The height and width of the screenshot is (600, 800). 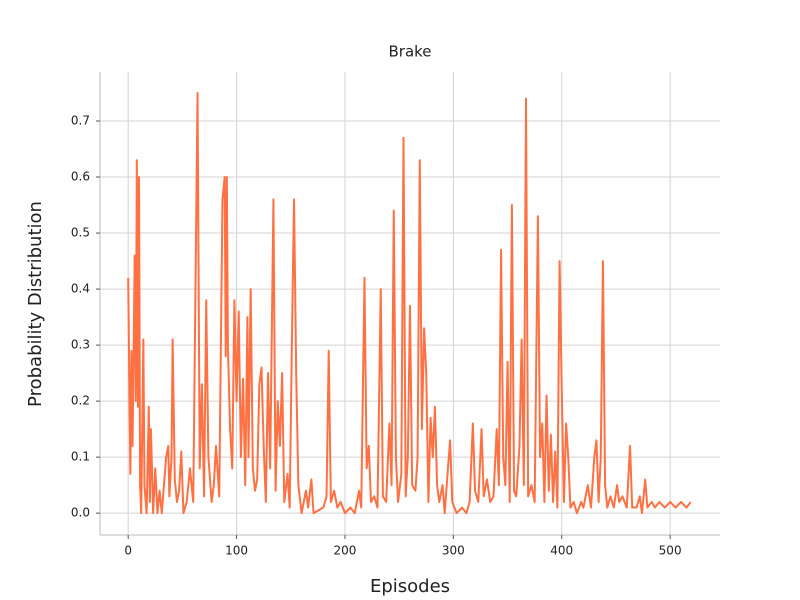 What do you see at coordinates (670, 551) in the screenshot?
I see `x-tick-label: 500` at bounding box center [670, 551].